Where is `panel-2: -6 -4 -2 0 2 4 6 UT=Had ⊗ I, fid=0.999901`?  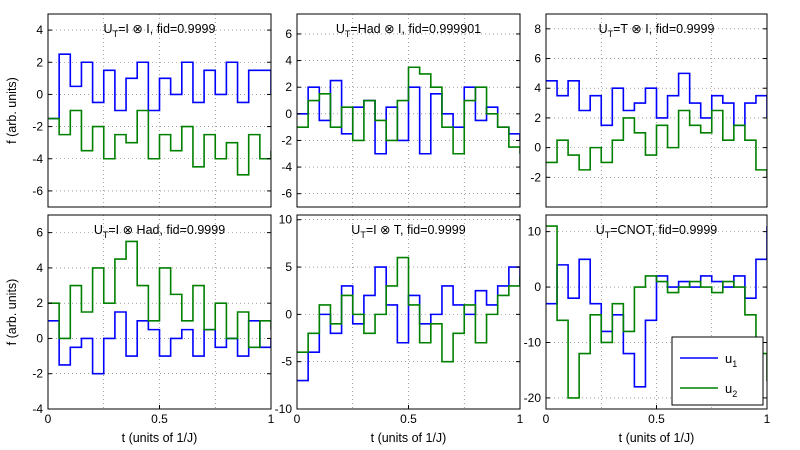
panel-2: -6 -4 -2 0 2 4 6 UT=Had ⊗ I, fid=0.999901 is located at coordinates (401, 110).